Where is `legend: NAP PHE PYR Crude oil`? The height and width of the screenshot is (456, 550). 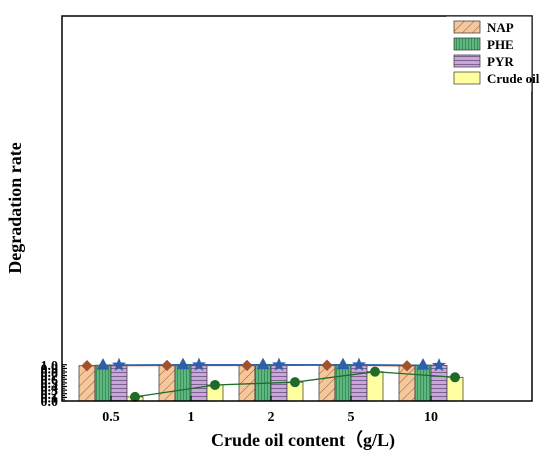 legend: NAP PHE PYR Crude oil is located at coordinates (493, 54).